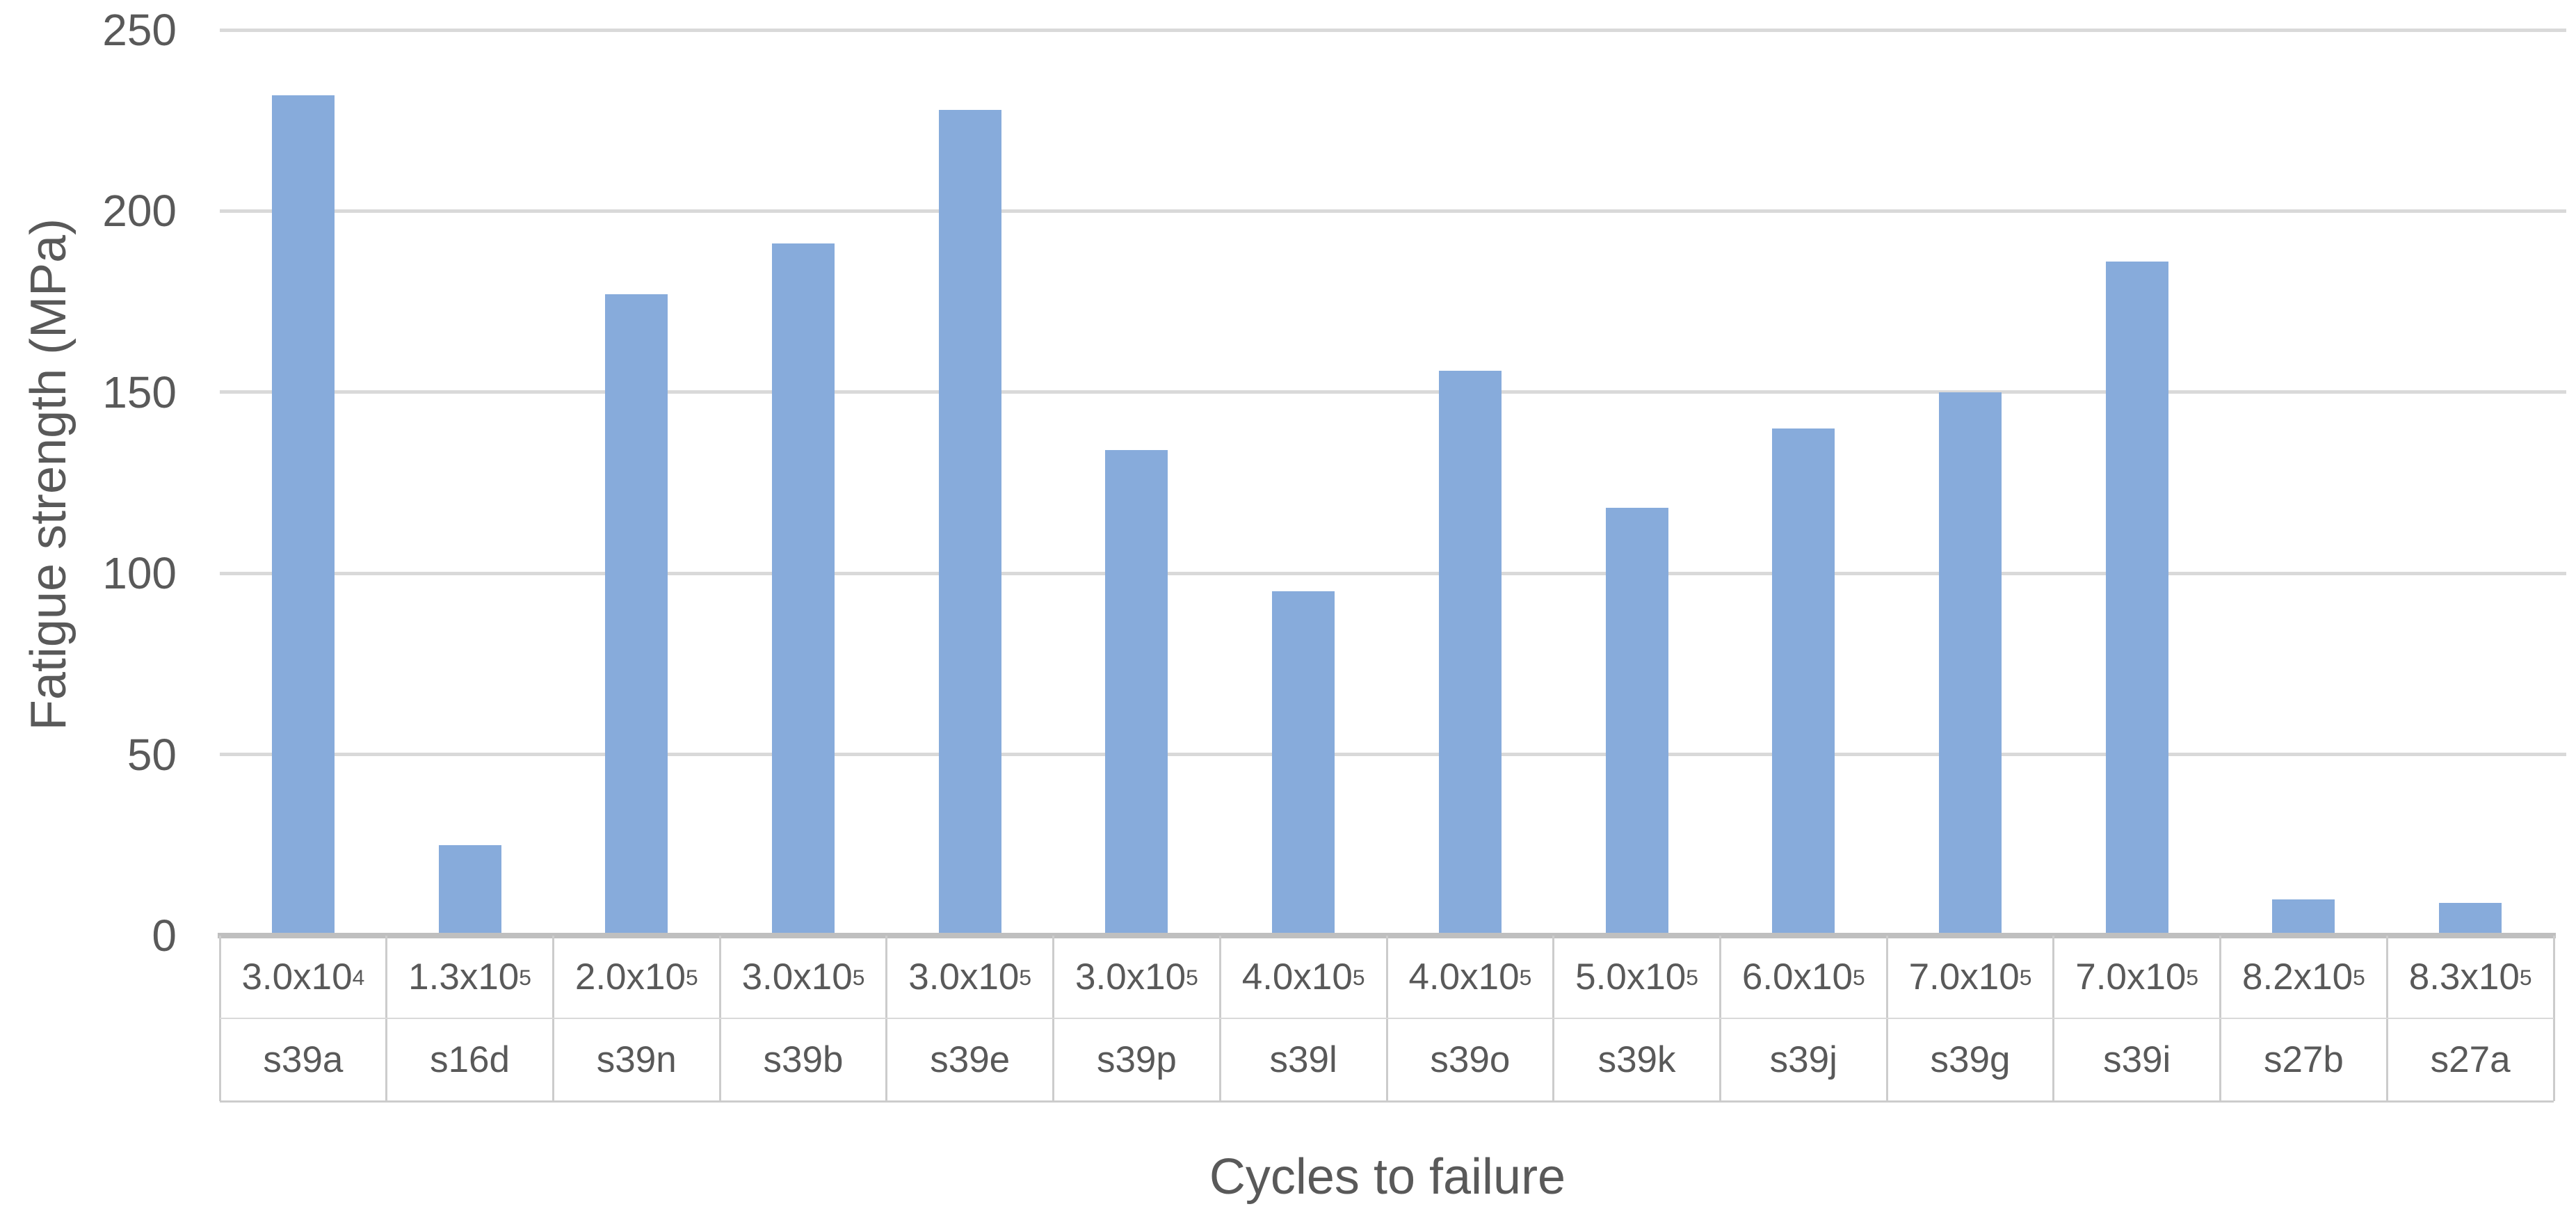 This screenshot has width=2576, height=1218. Describe the element at coordinates (2470, 976) in the screenshot. I see `cycles-label: 8.3x10 5` at that location.